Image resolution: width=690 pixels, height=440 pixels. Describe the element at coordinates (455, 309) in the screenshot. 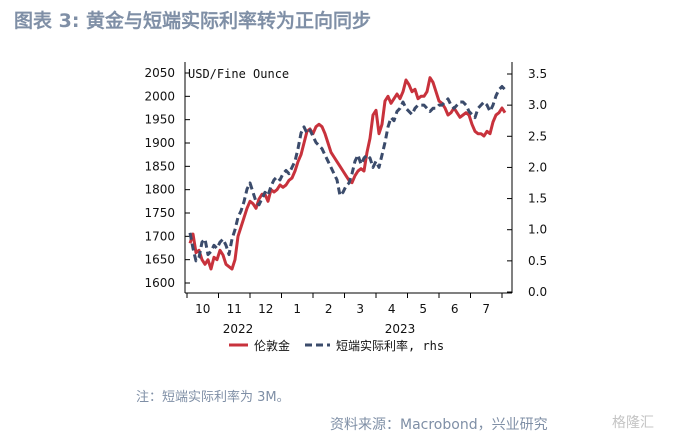

I see `x-month-label: 6` at that location.